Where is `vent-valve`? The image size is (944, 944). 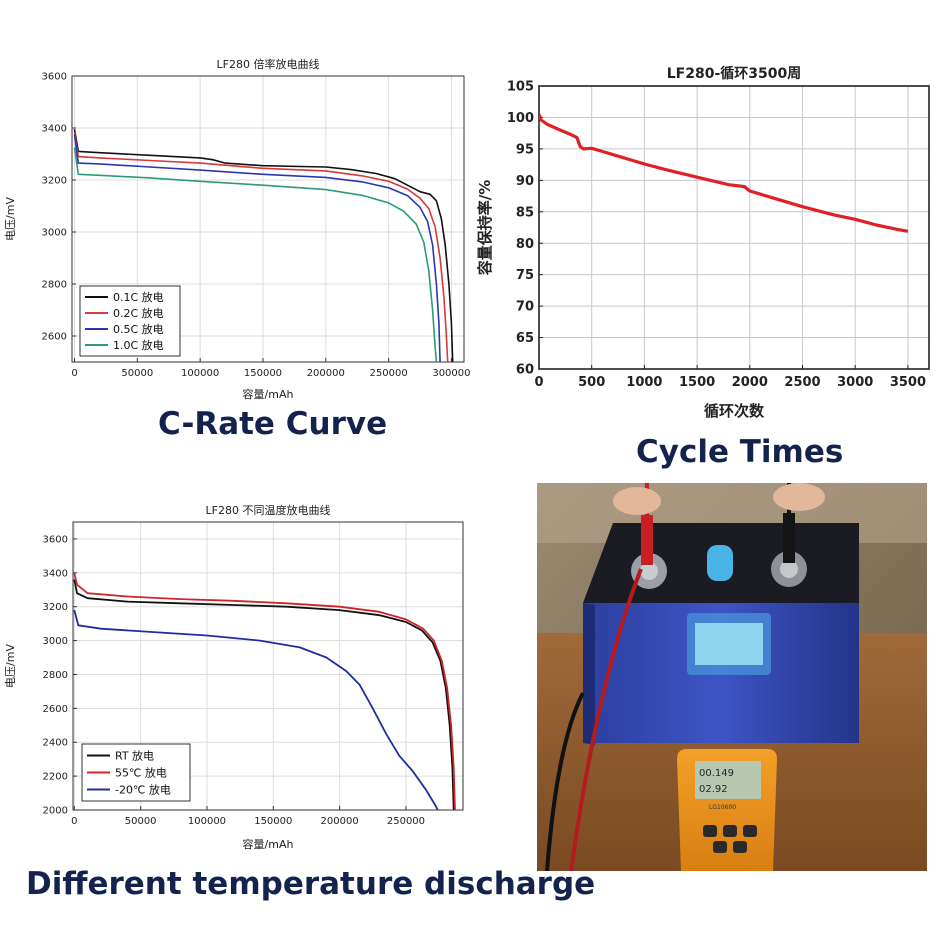 vent-valve is located at coordinates (720, 563).